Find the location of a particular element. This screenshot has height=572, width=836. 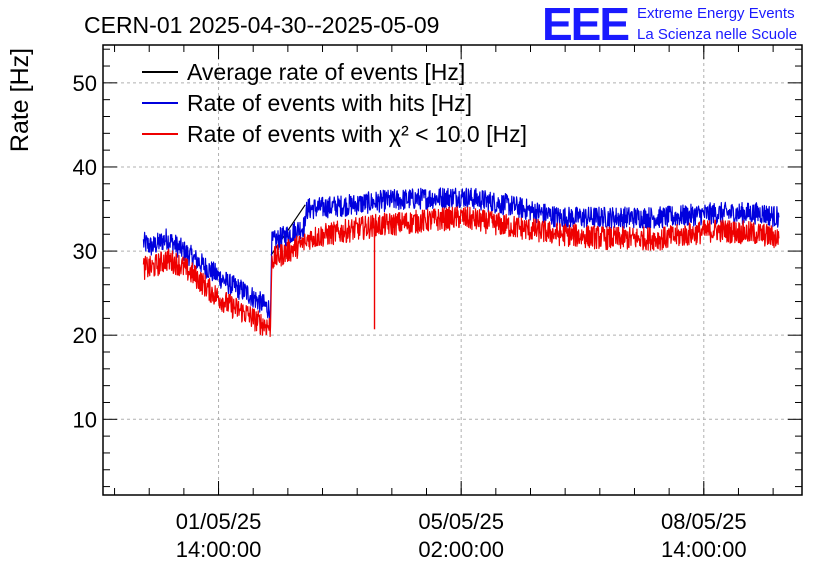

y-tick-label: 40 is located at coordinates (85, 167).